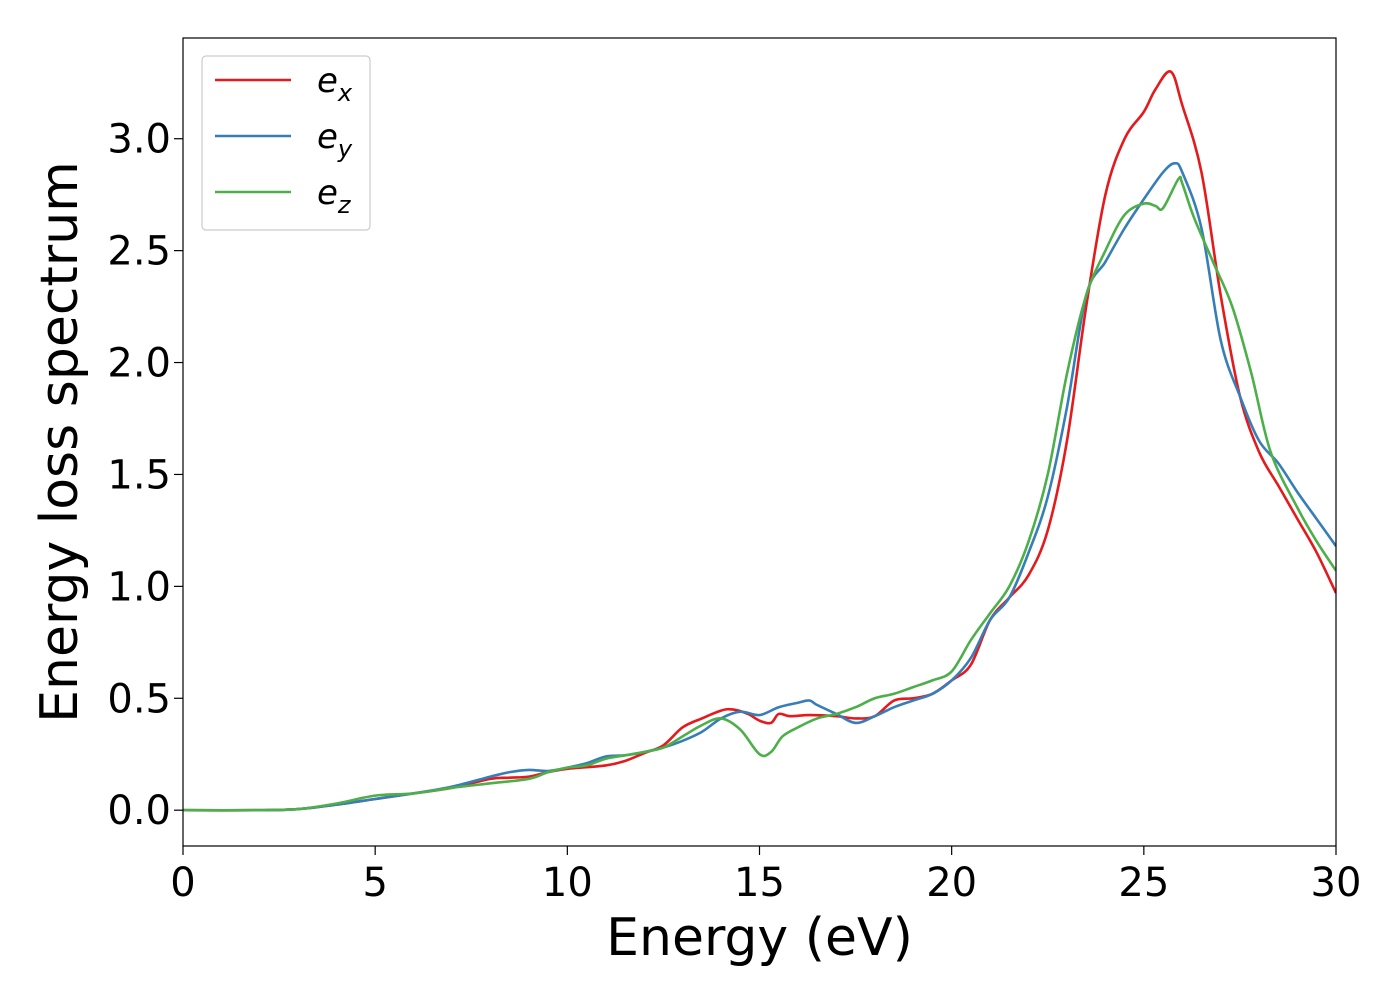 The width and height of the screenshot is (1400, 1000). Describe the element at coordinates (759, 938) in the screenshot. I see `x-axis-label: Energy (eV)` at that location.